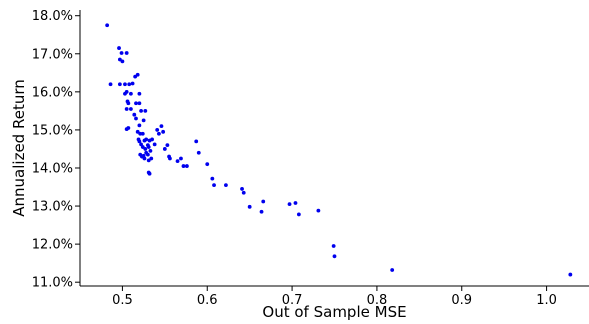 Image resolution: width=589 pixels, height=324 pixels. What do you see at coordinates (52, 16) in the screenshot?
I see `y-tick-label: 18.0%` at bounding box center [52, 16].